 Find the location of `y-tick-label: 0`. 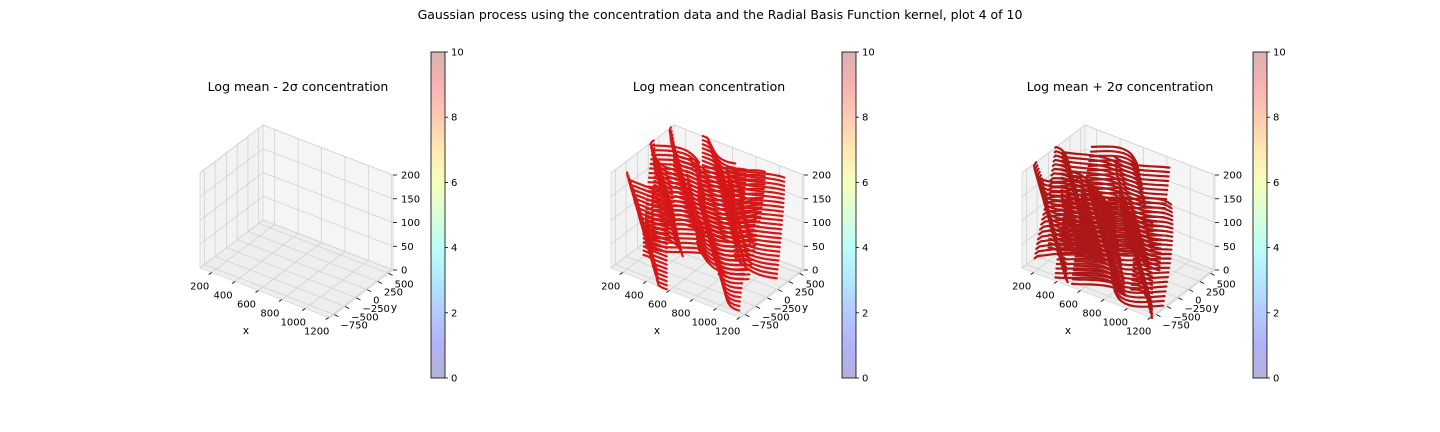

y-tick-label: 0 is located at coordinates (787, 301).